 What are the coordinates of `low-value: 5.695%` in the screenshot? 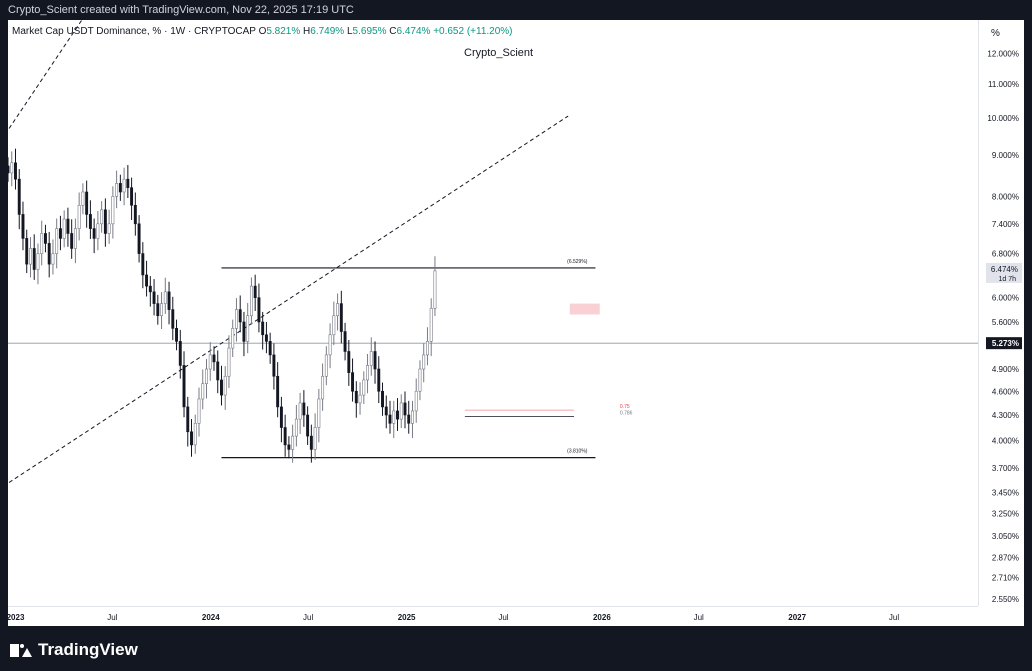 It's located at (369, 31).